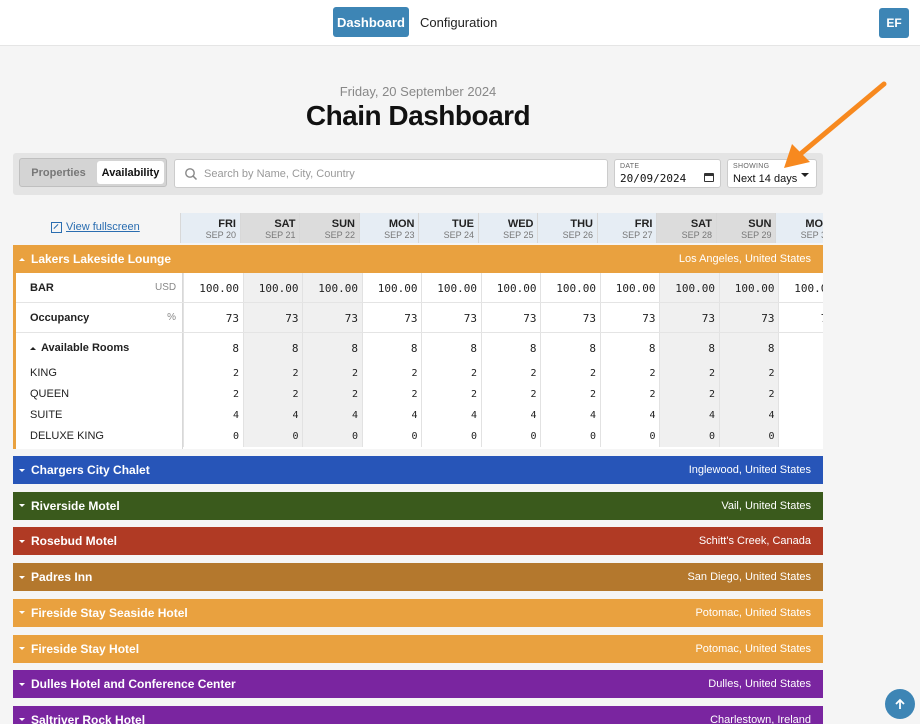 Image resolution: width=920 pixels, height=724 pixels. What do you see at coordinates (79, 348) in the screenshot?
I see `metric-row-label: Available Rooms` at bounding box center [79, 348].